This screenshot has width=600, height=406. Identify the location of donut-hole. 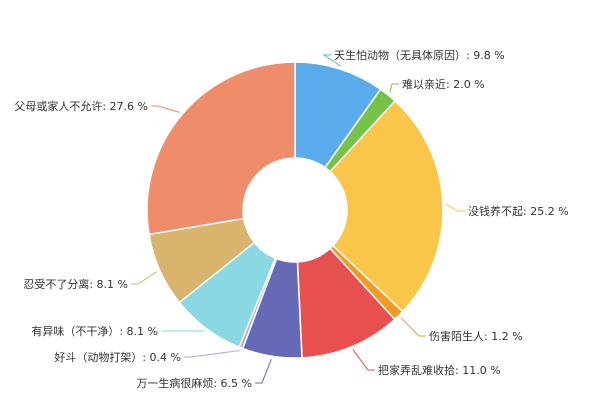
(295, 210).